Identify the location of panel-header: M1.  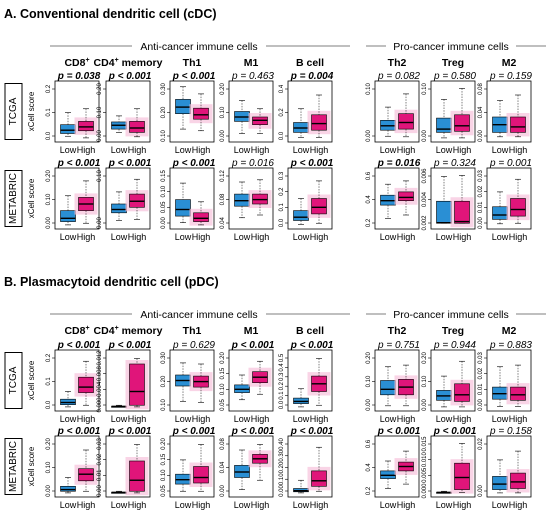
(251, 331).